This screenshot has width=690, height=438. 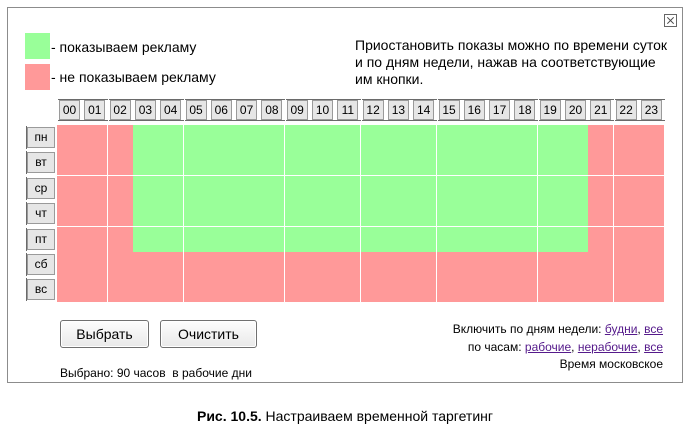 I want to click on hour-button-14: 14, so click(x=425, y=110).